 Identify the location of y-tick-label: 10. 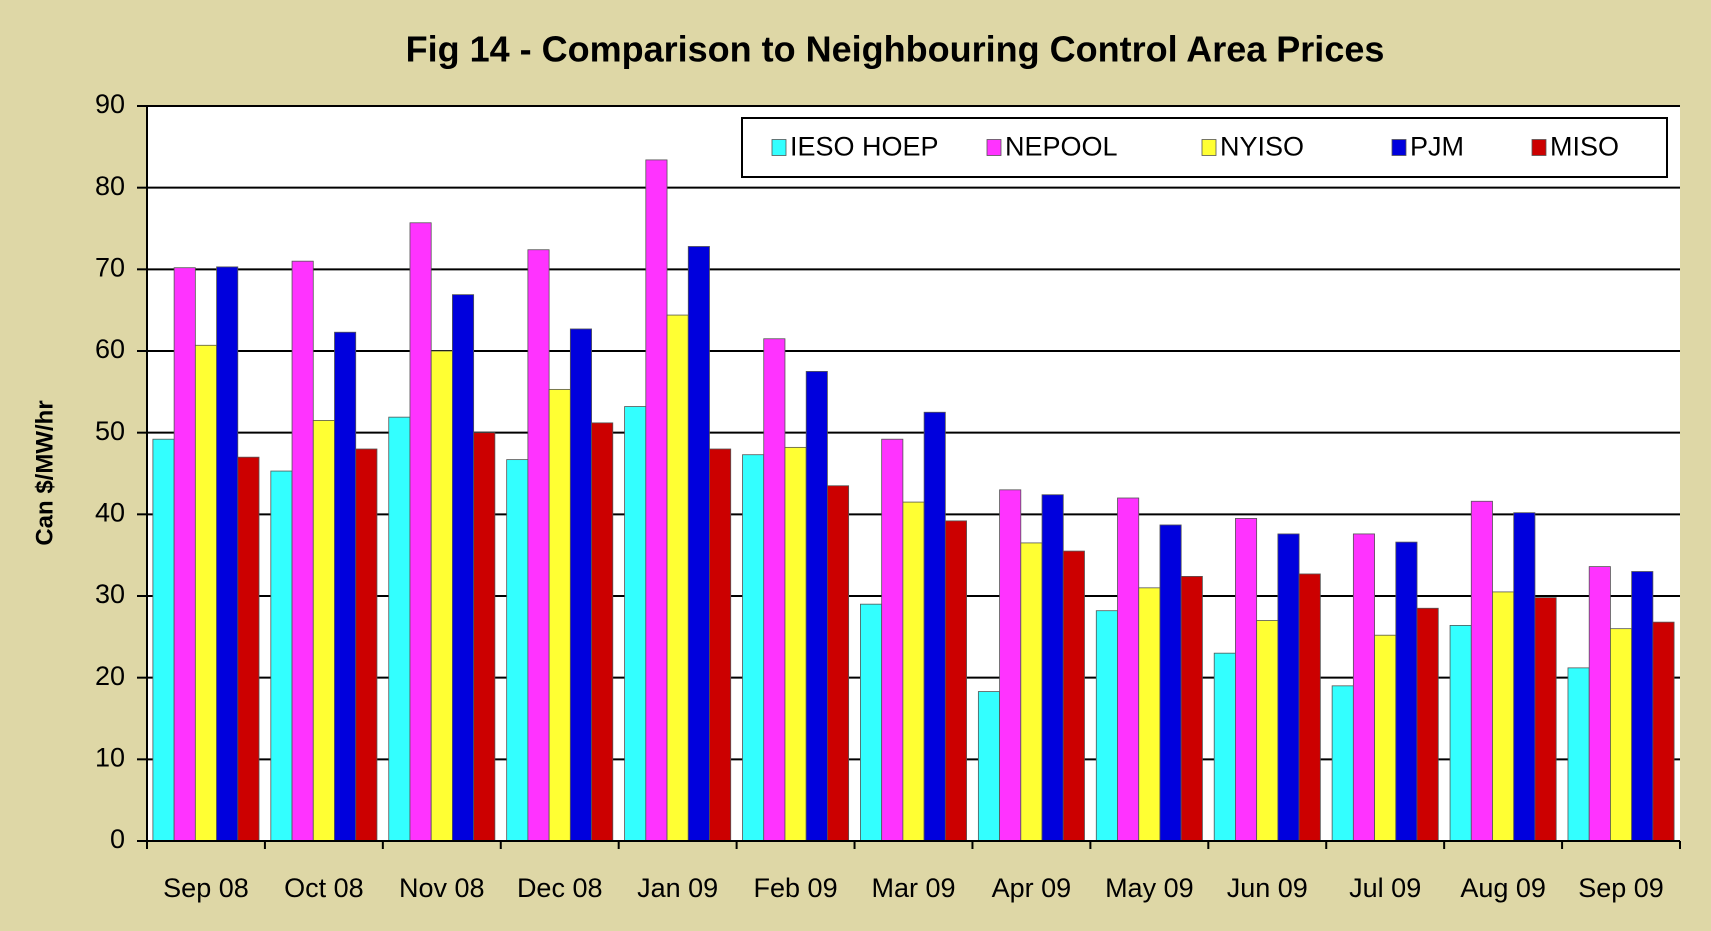
(110, 757).